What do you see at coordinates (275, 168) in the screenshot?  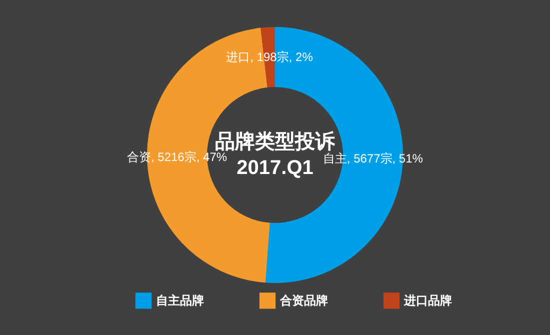 I see `text: 2017.Q1` at bounding box center [275, 168].